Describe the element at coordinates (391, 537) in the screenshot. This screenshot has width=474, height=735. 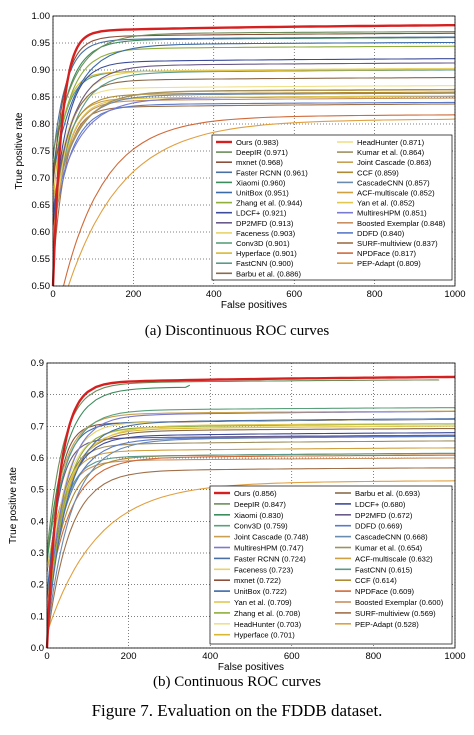
I see `legend-entry: CascadeCNN (0.668)` at that location.